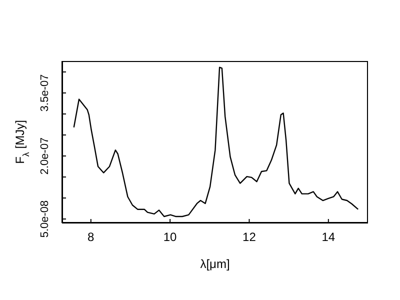 This screenshot has width=400, height=300. I want to click on x-tick-label: 8, so click(91, 237).